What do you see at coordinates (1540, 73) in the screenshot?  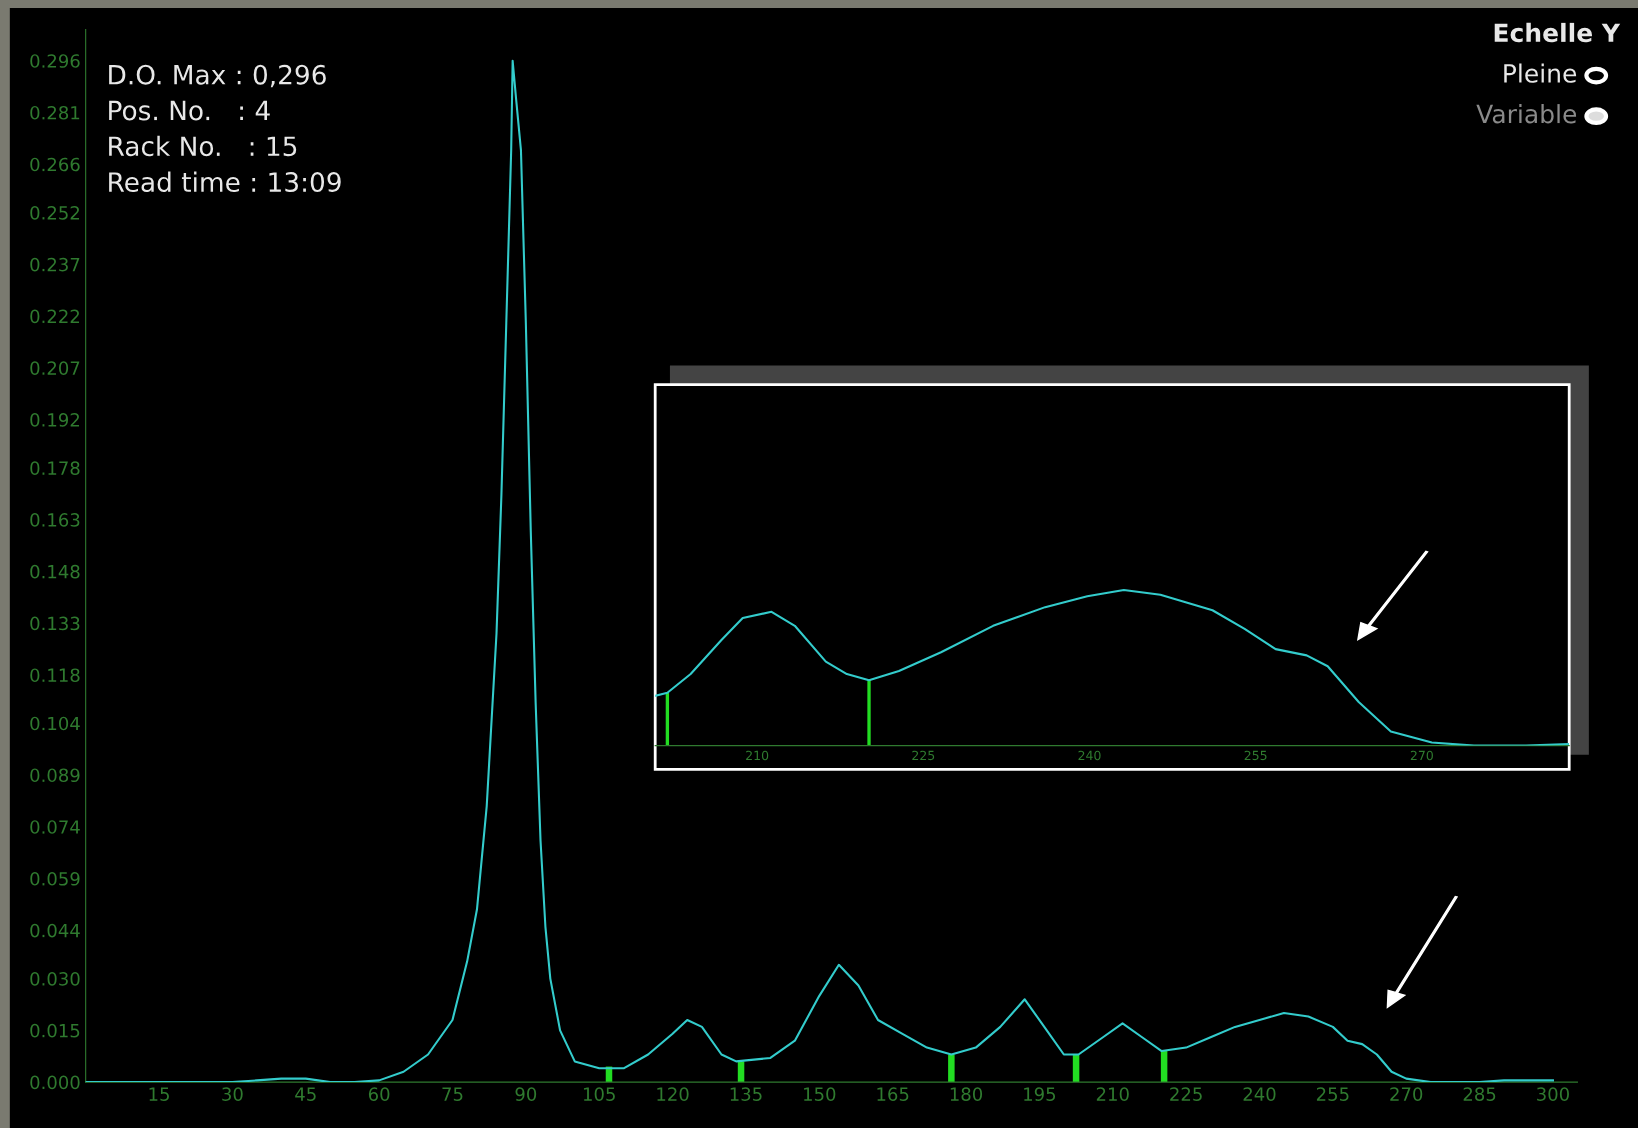 I see `annotation: Pleine` at bounding box center [1540, 73].